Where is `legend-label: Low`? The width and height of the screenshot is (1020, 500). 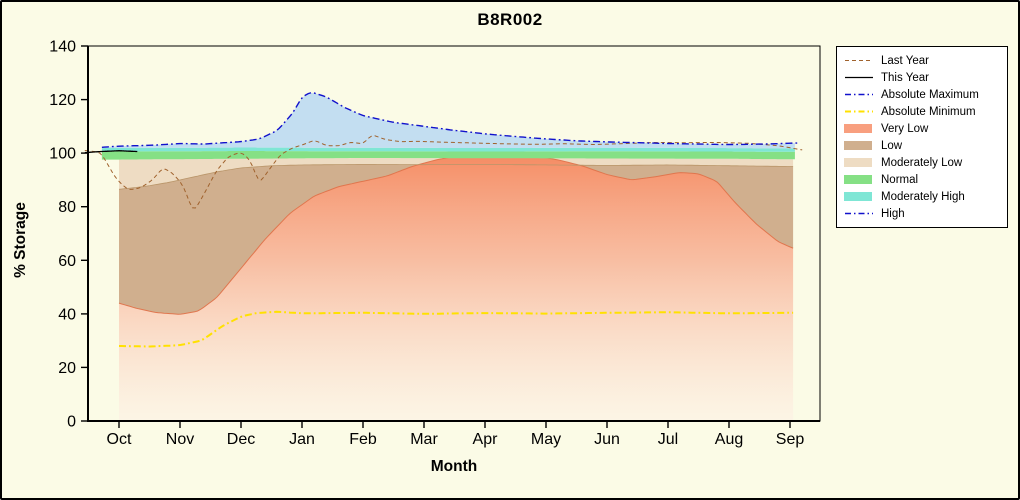 legend-label: Low is located at coordinates (892, 145).